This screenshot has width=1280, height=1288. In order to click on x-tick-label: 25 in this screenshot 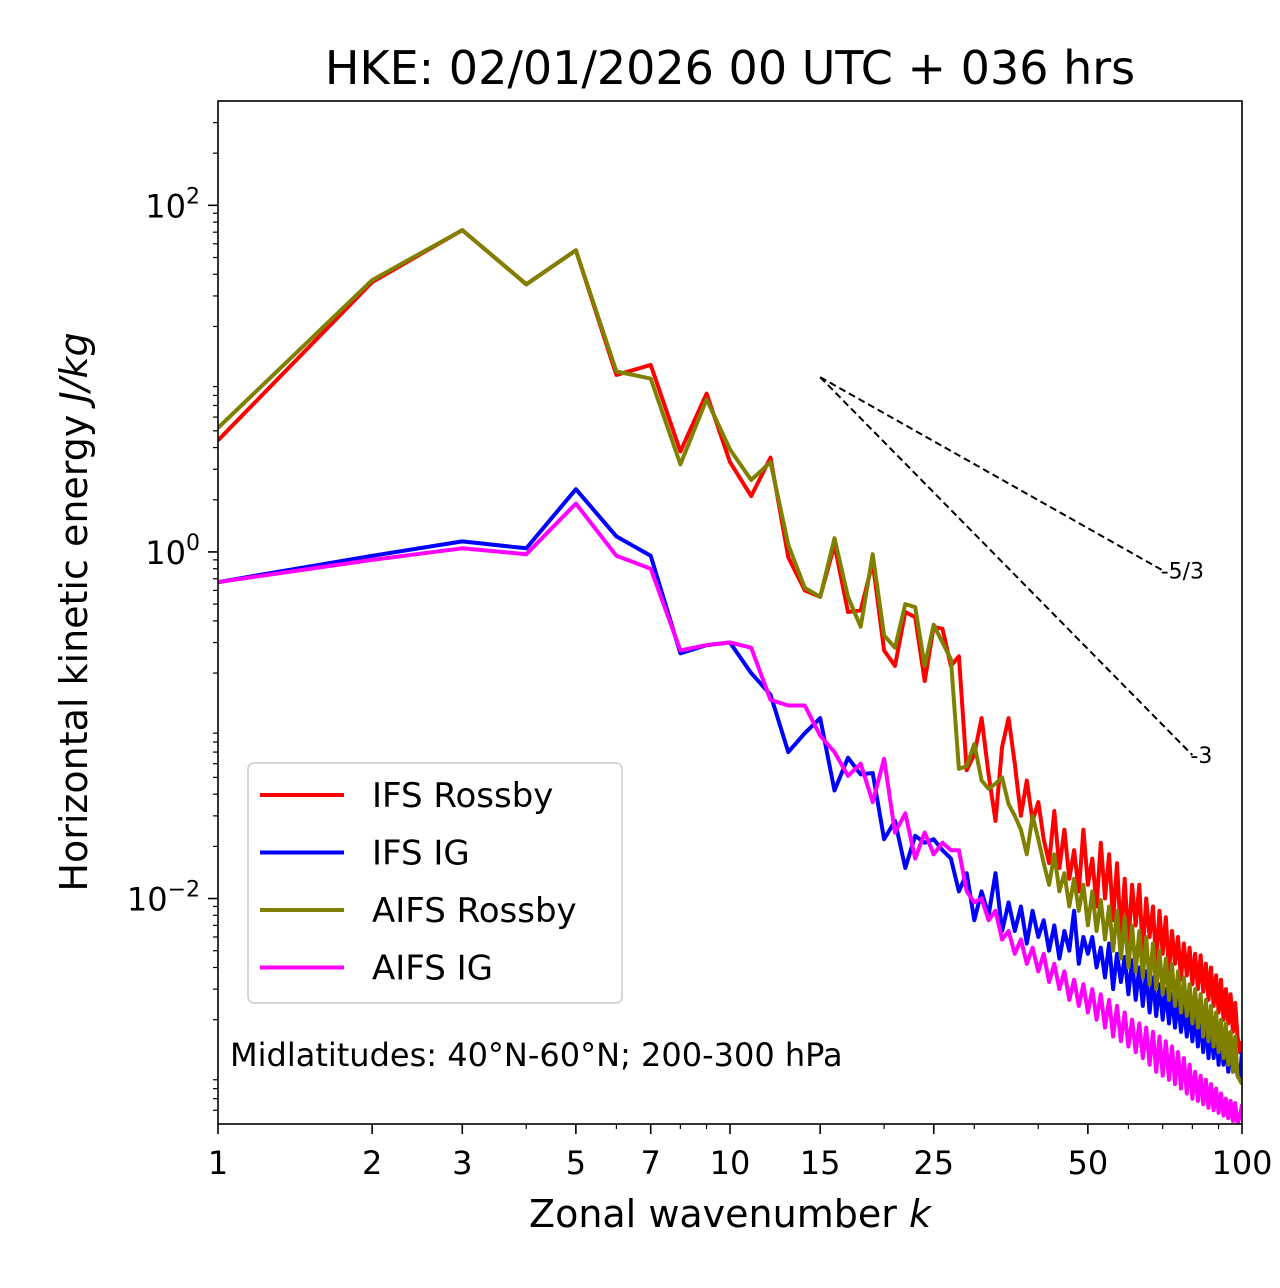, I will do `click(933, 1163)`.